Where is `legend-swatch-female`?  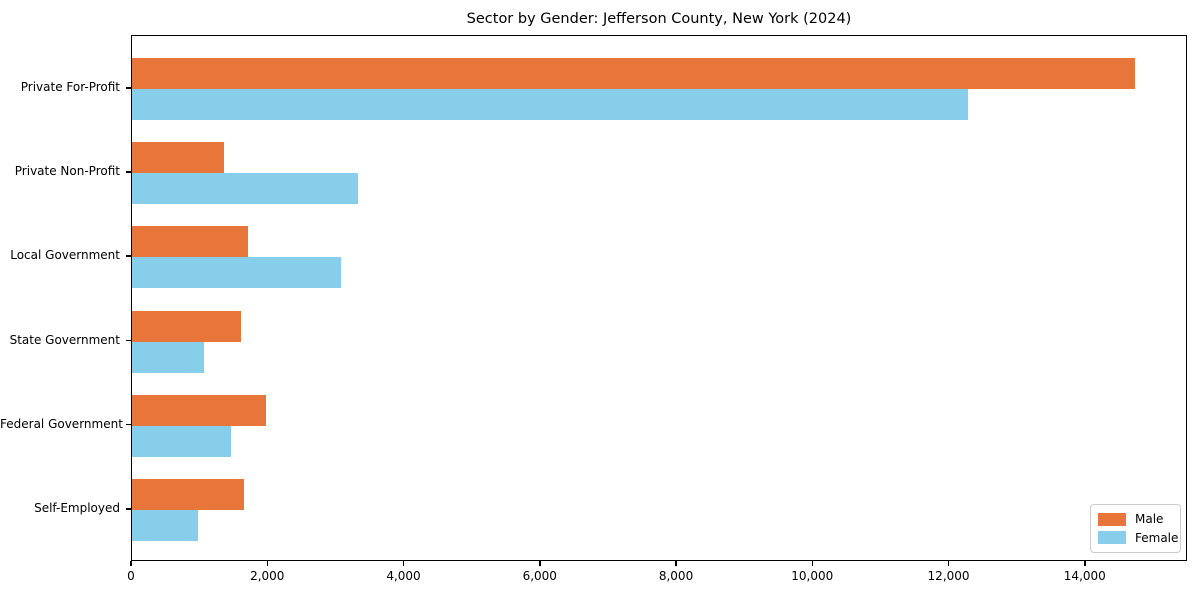
legend-swatch-female is located at coordinates (1112, 538).